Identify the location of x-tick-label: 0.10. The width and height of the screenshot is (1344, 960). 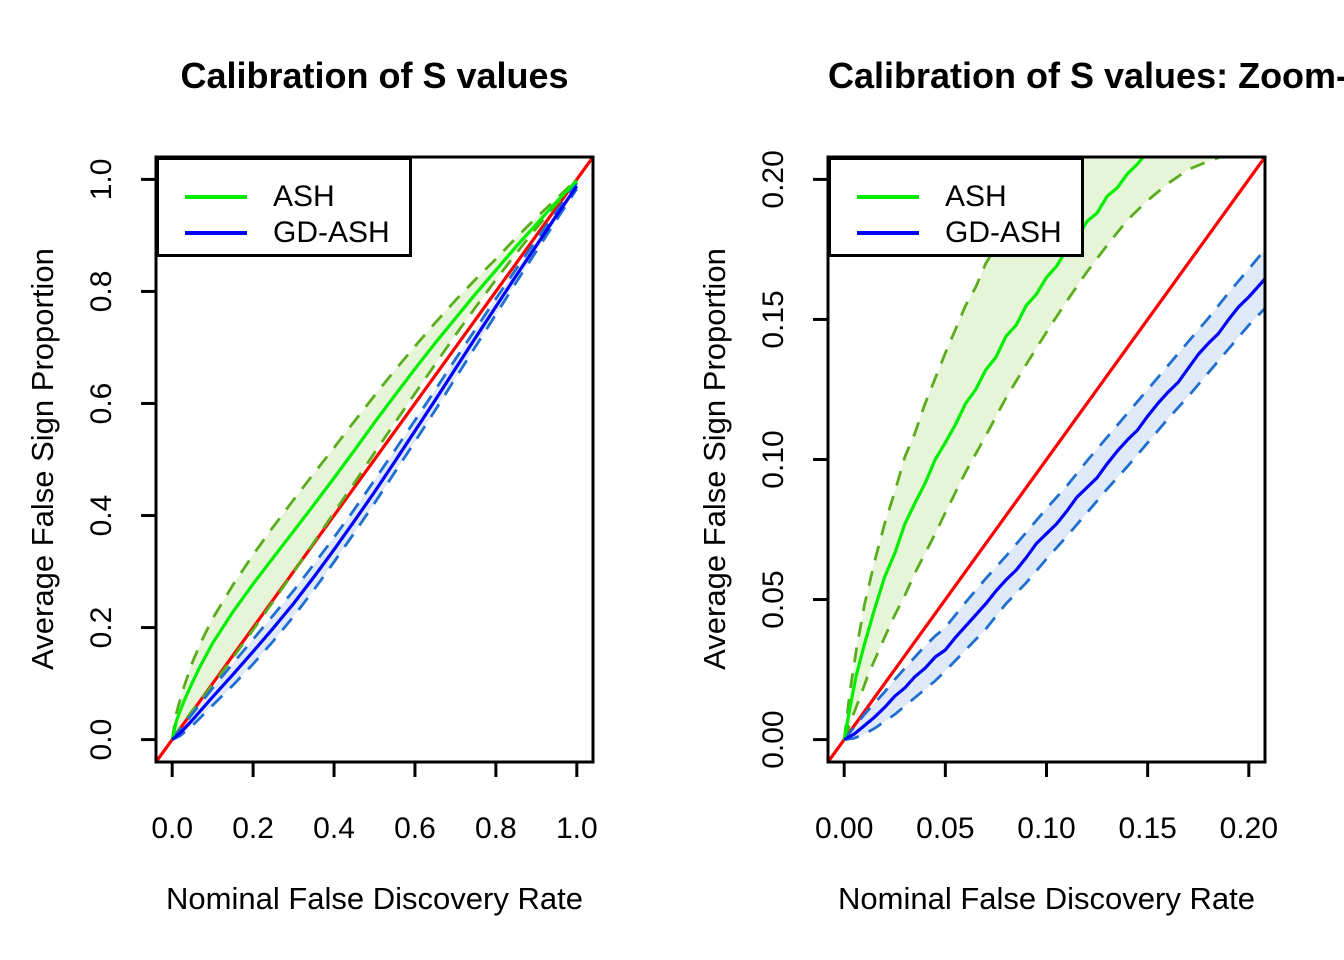
(1046, 828).